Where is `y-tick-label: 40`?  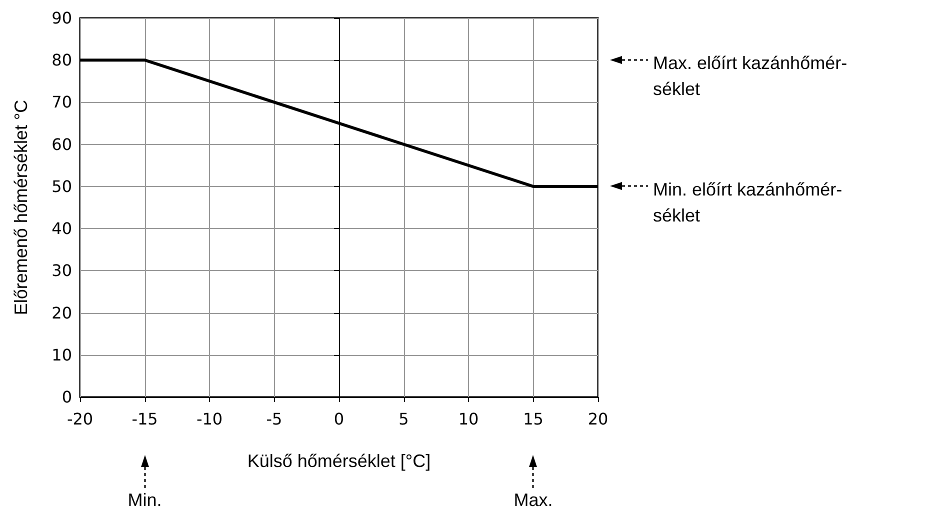 y-tick-label: 40 is located at coordinates (62, 228).